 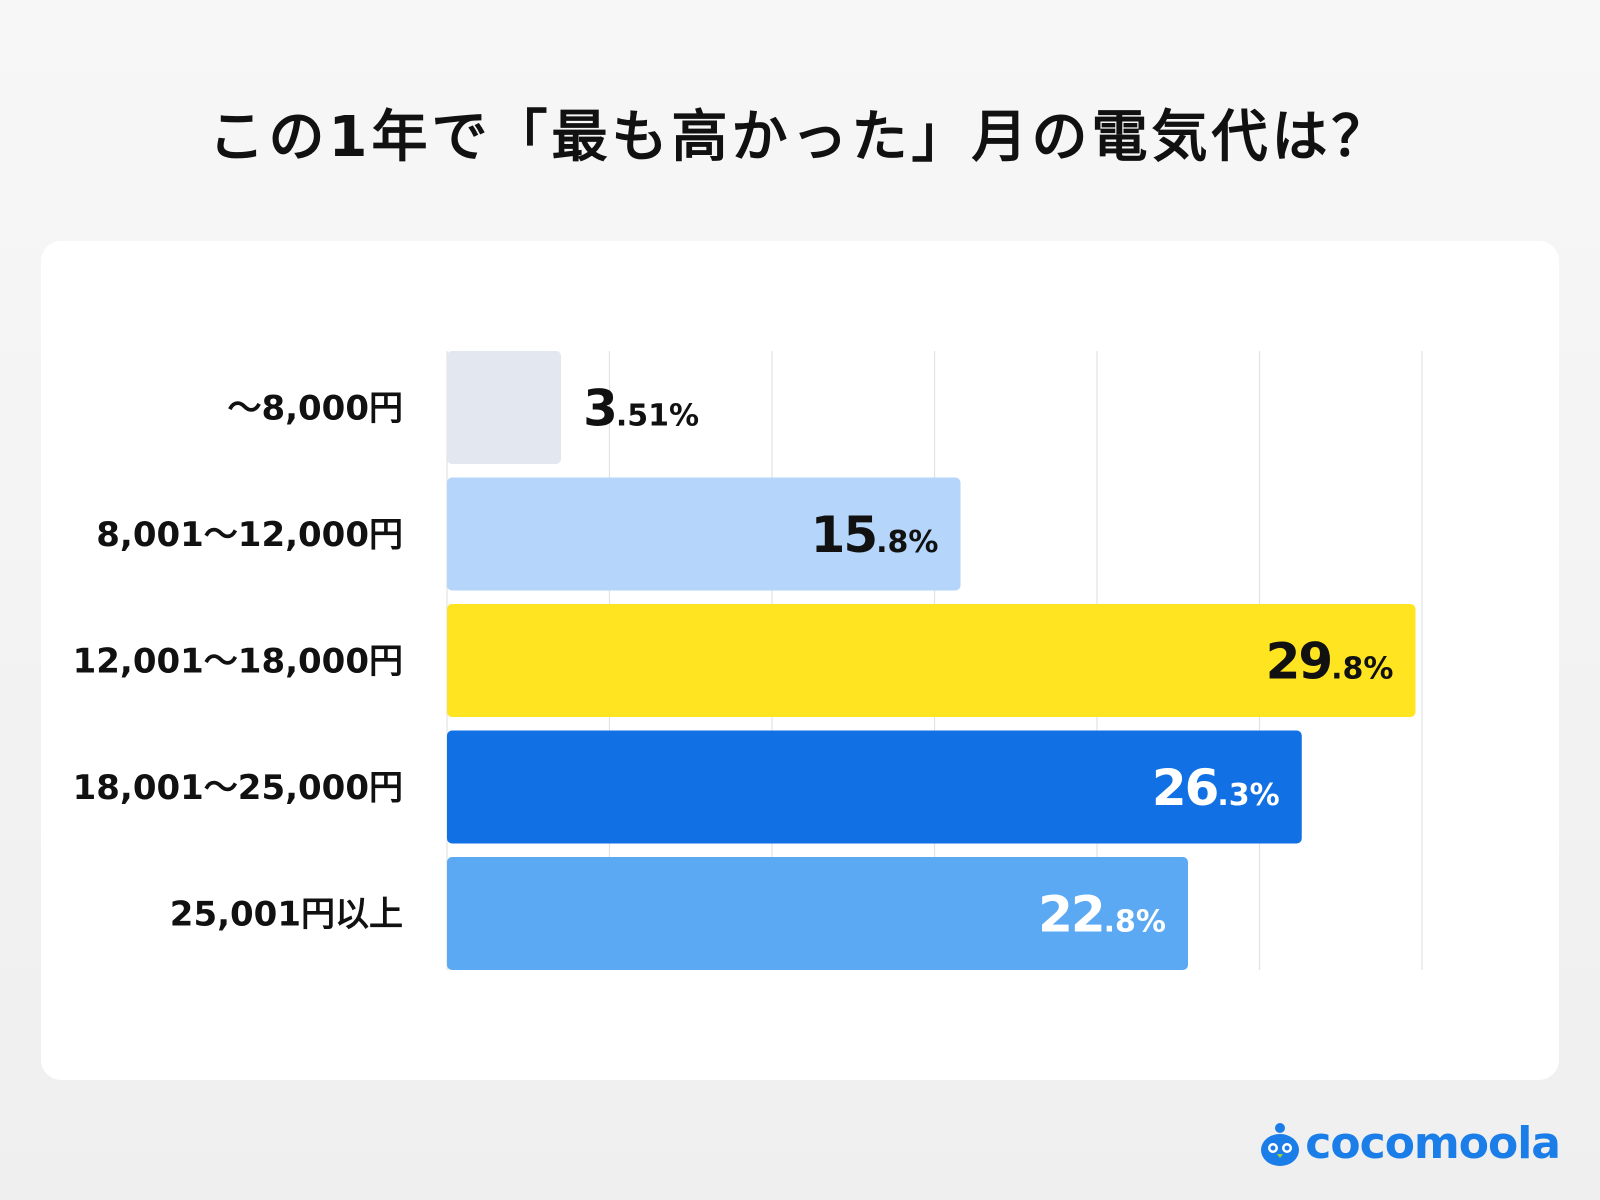 What do you see at coordinates (1102, 915) in the screenshot?
I see `value-label: 22.8%` at bounding box center [1102, 915].